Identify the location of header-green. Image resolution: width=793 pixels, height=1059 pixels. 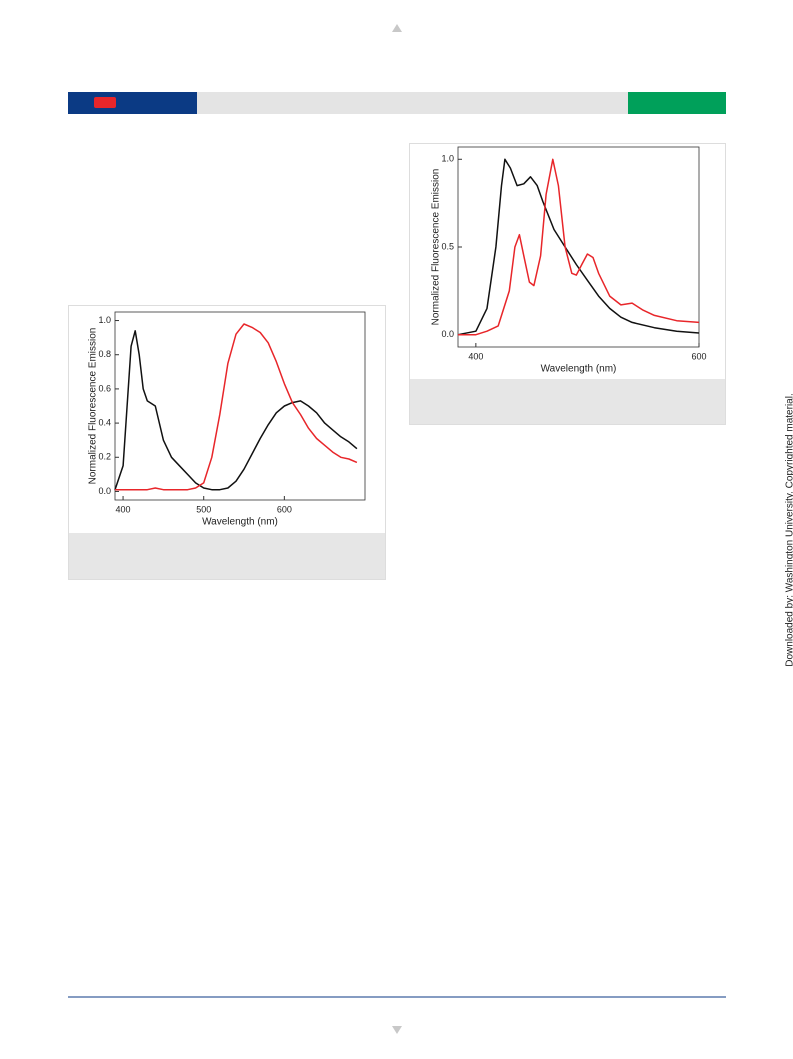
(677, 103).